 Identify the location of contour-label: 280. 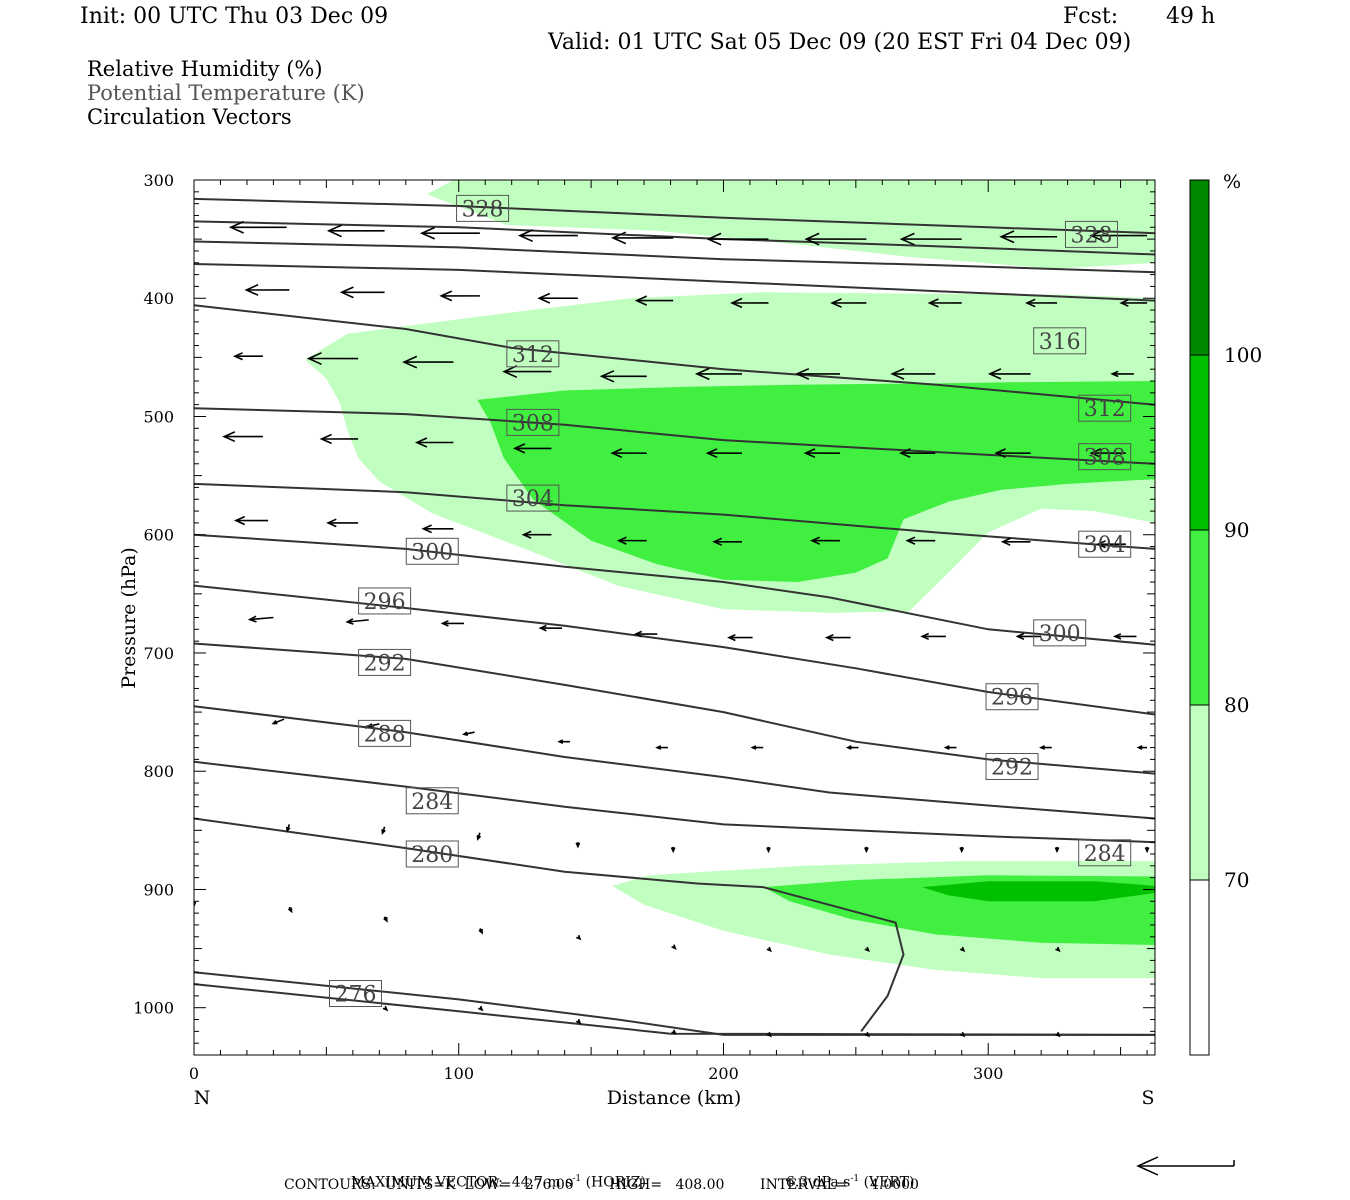
(432, 854).